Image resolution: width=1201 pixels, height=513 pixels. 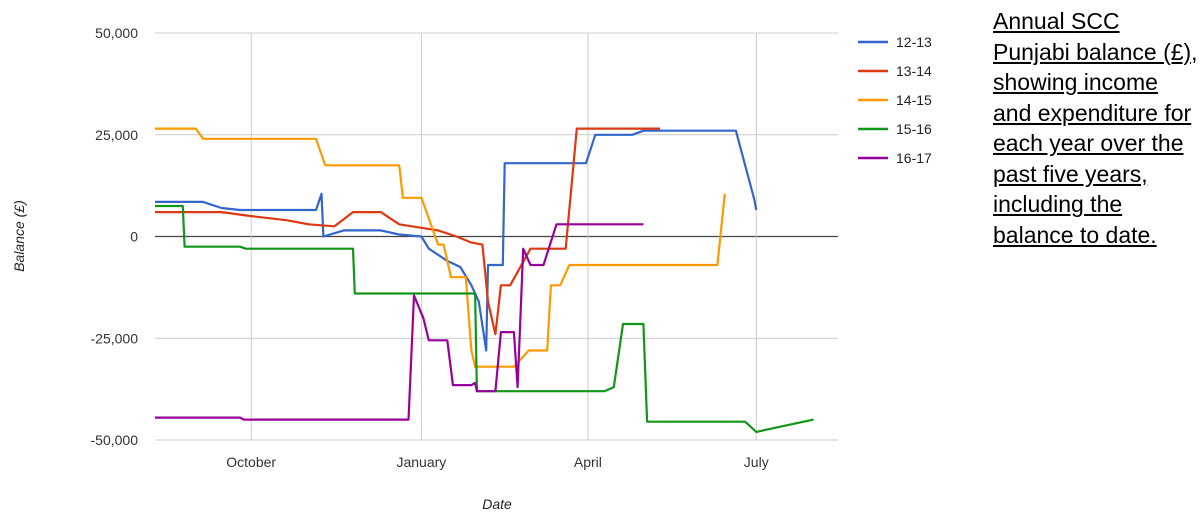 What do you see at coordinates (914, 158) in the screenshot?
I see `legend-label: 16-17` at bounding box center [914, 158].